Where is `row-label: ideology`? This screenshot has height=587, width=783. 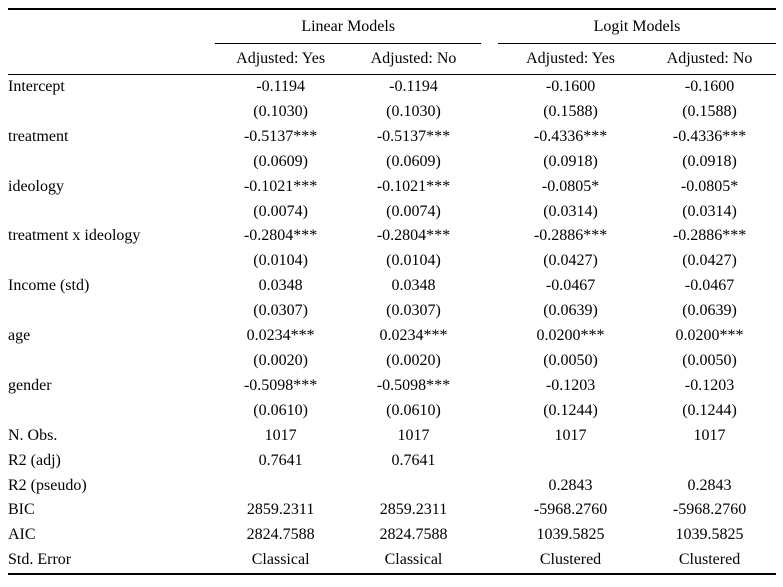
row-label: ideology is located at coordinates (36, 186).